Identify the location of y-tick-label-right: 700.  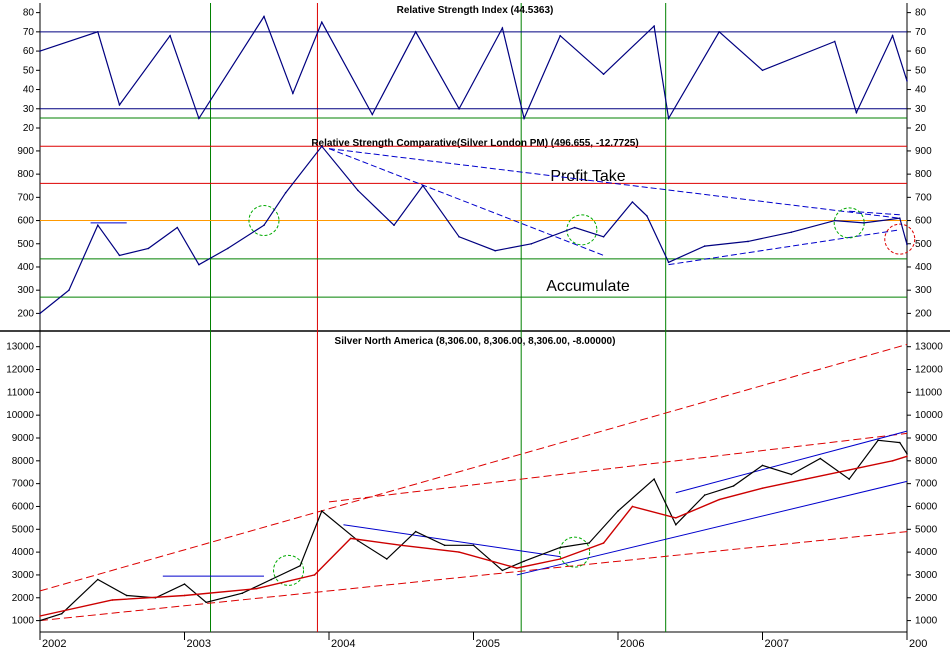
(923, 197).